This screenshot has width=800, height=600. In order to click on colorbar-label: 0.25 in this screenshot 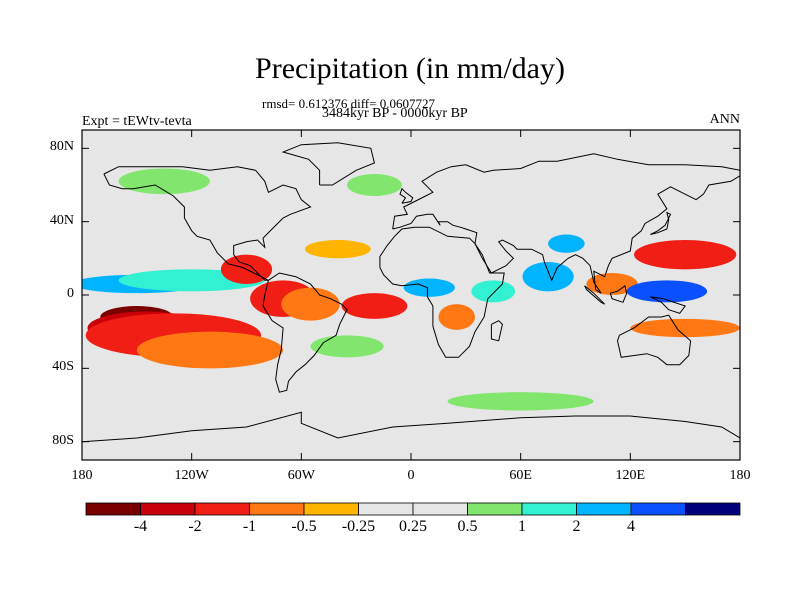, I will do `click(413, 526)`.